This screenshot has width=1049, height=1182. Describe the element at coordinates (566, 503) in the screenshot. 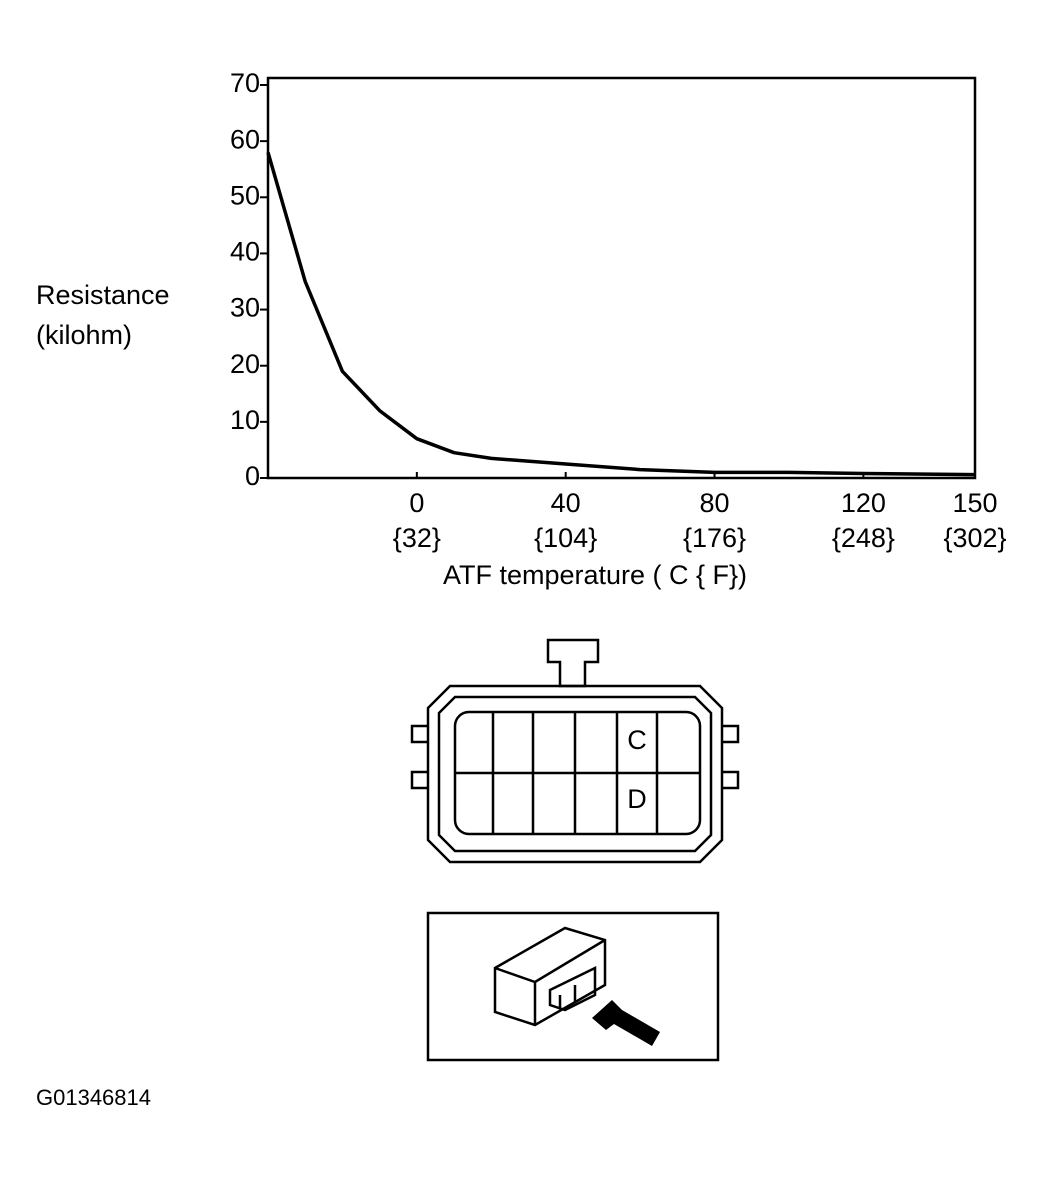

I see `x-tick-label: 40` at that location.